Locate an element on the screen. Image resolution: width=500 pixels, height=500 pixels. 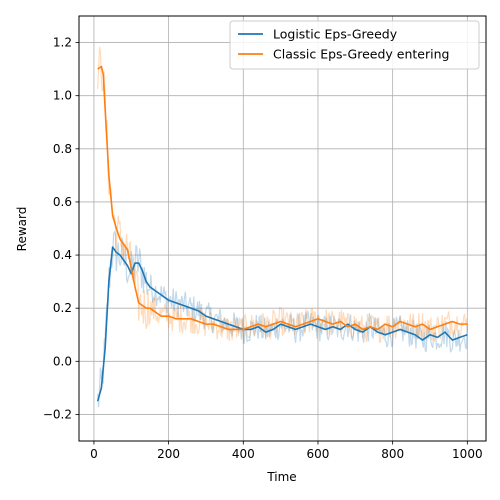
y-tick-label: 1.2 is located at coordinates (62, 43).